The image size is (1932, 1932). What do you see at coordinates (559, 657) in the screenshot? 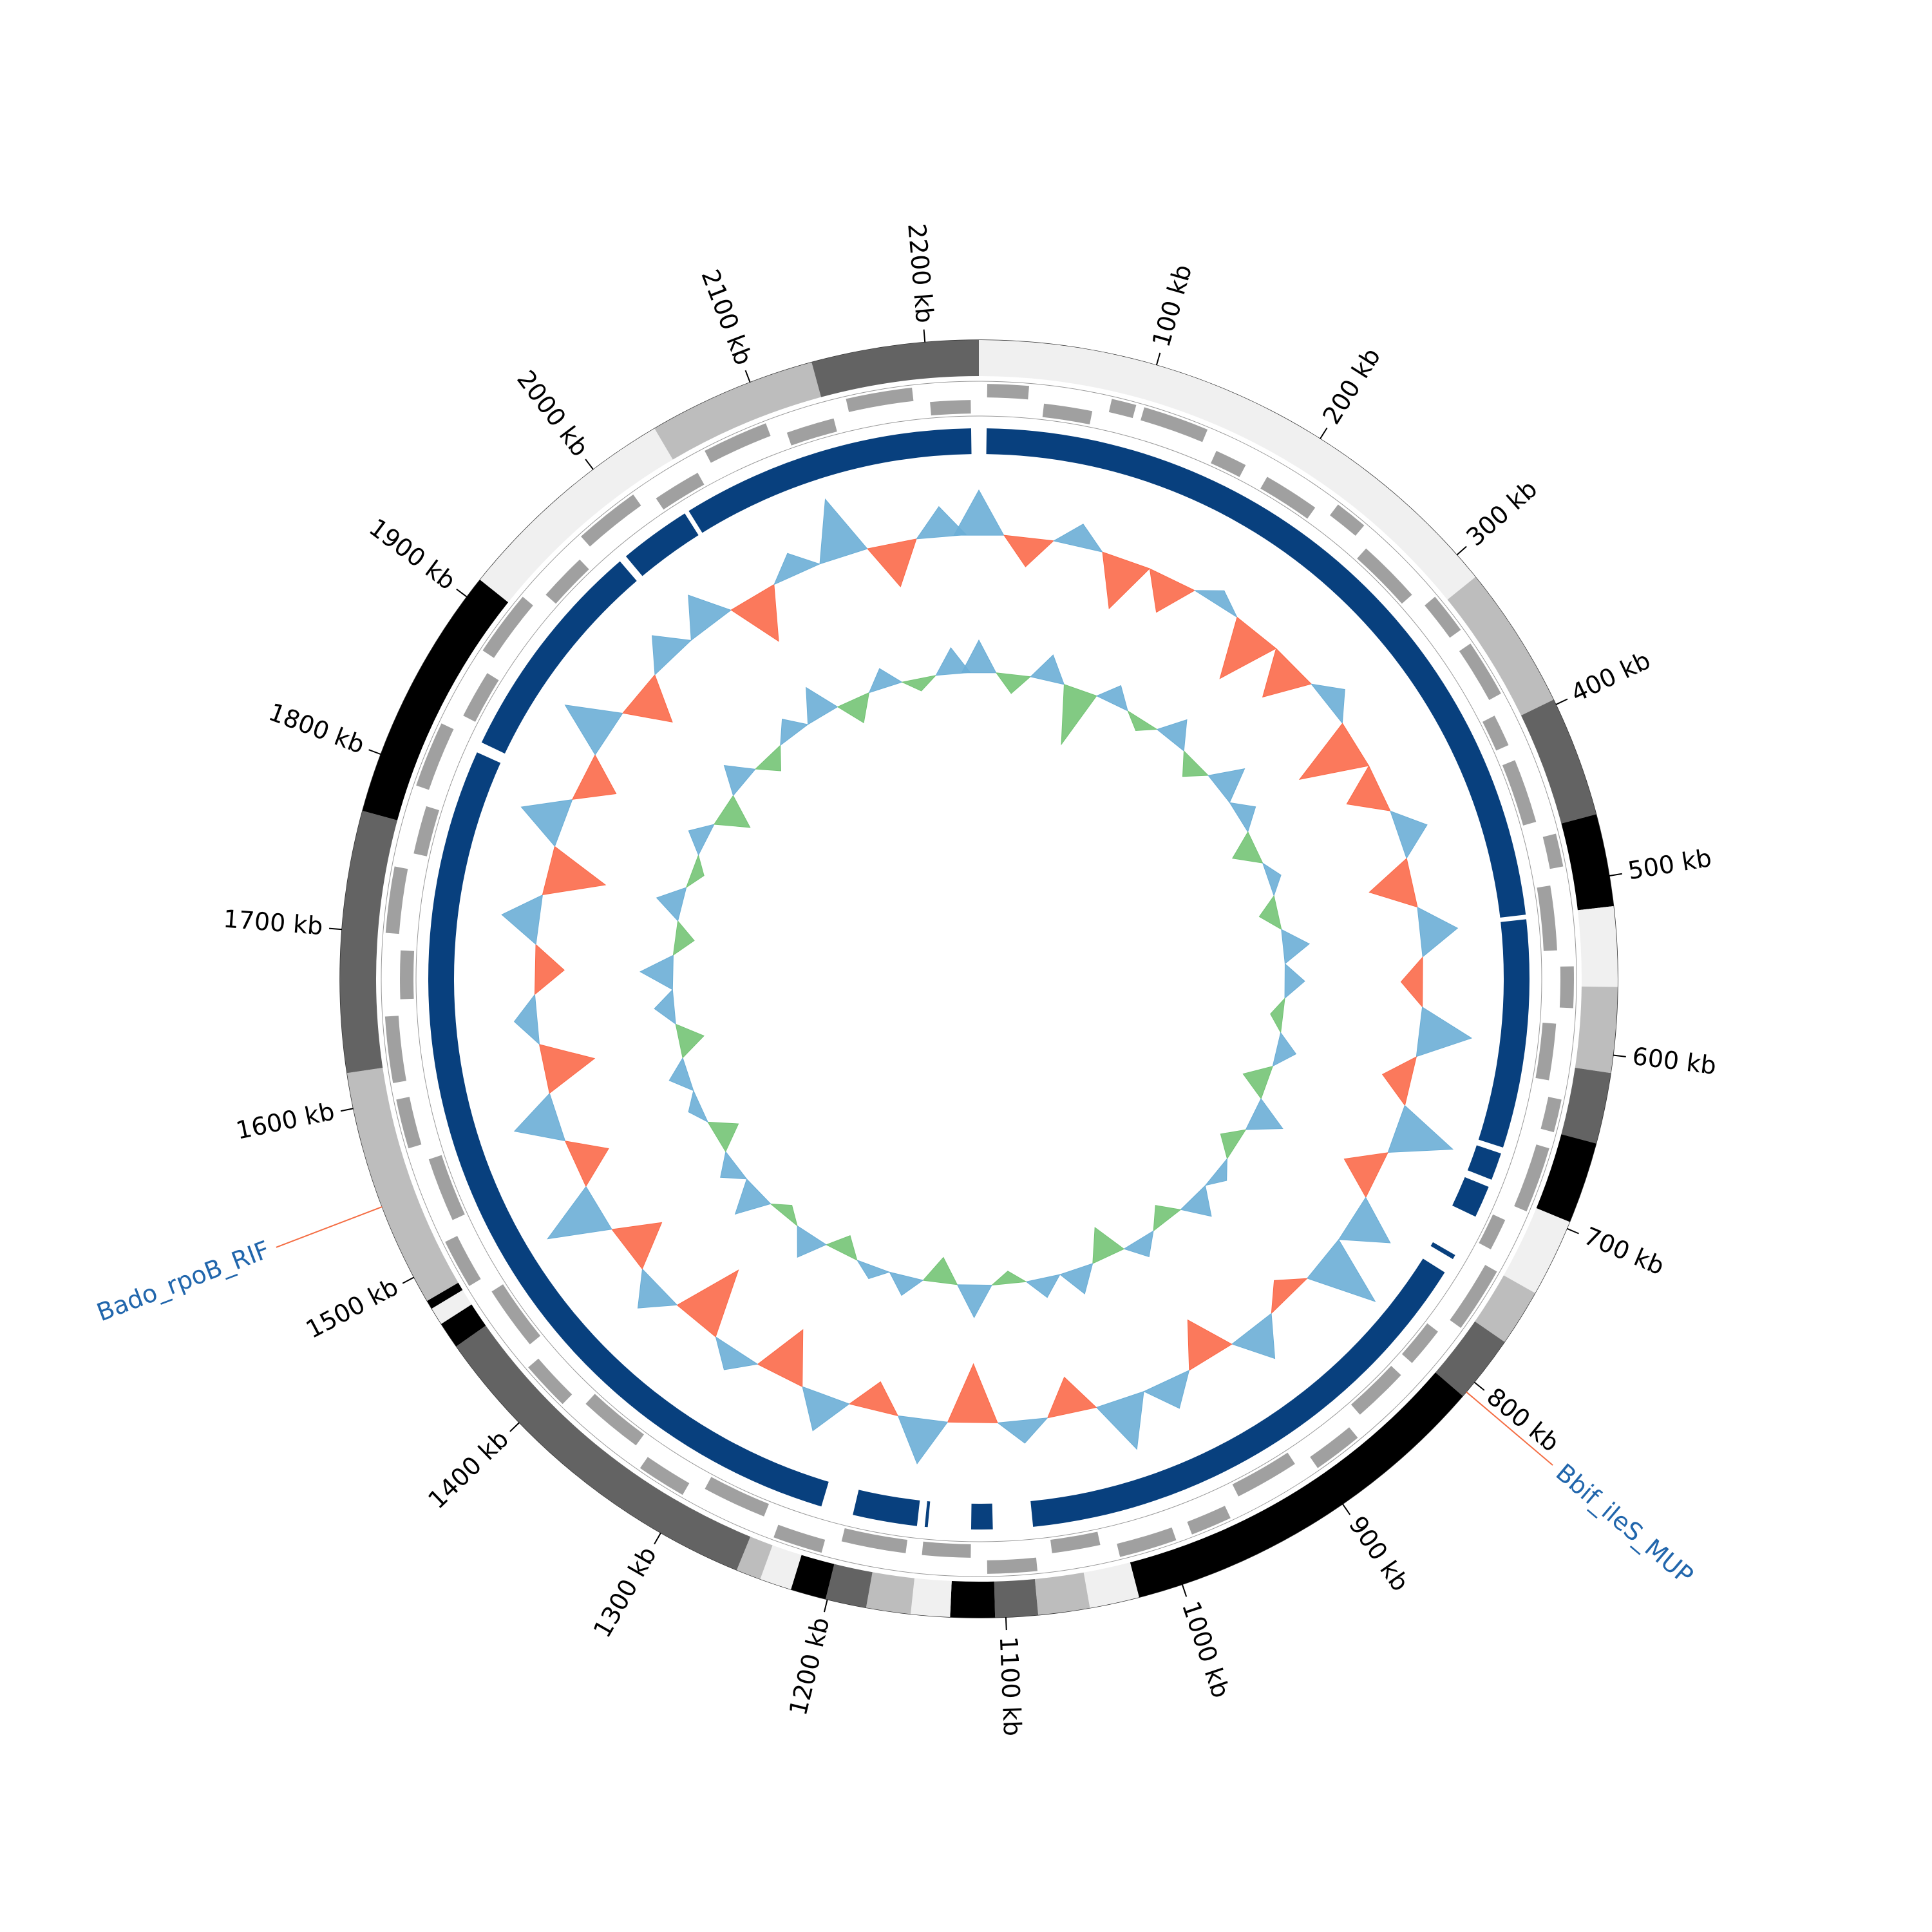
I see `block` at bounding box center [559, 657].